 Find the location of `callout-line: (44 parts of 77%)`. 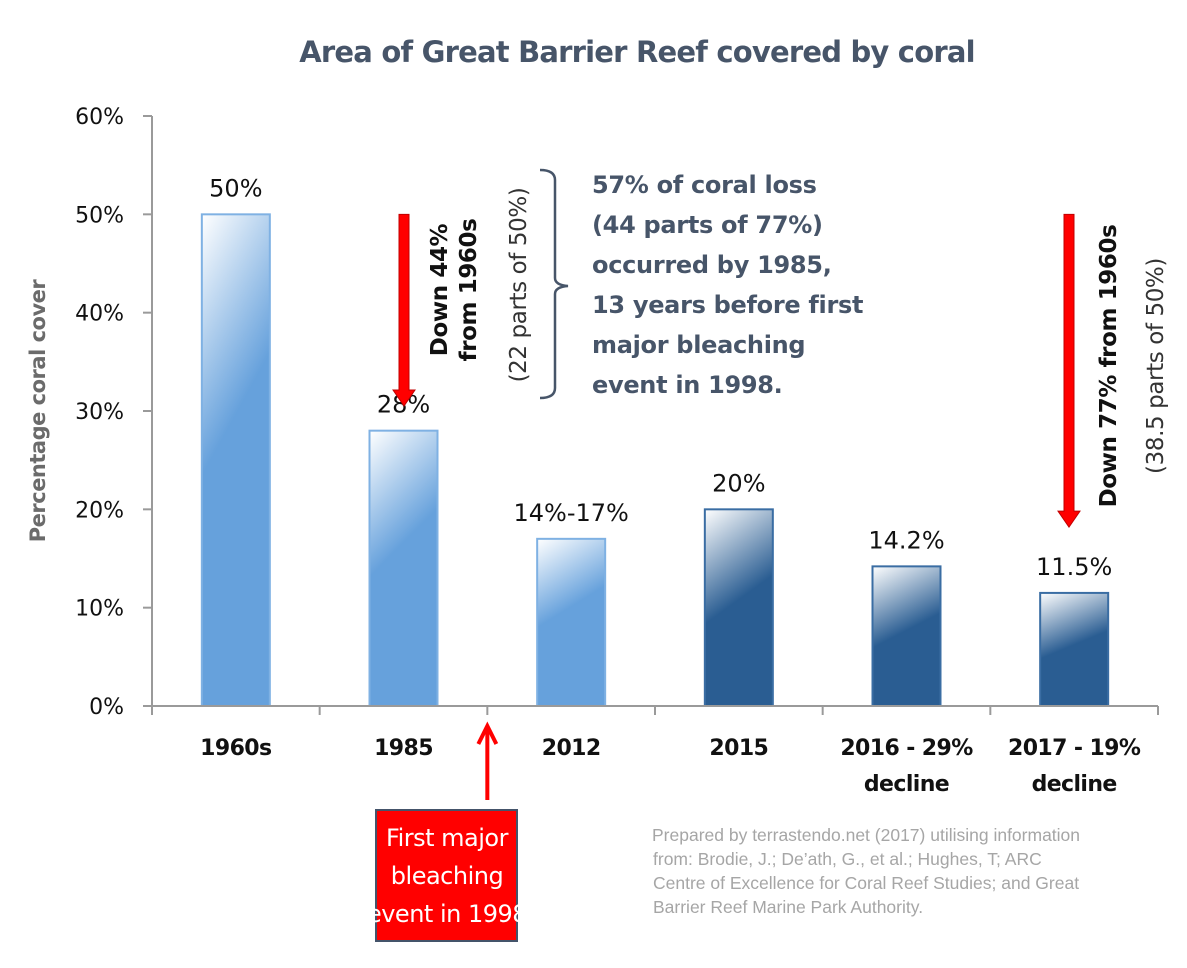

callout-line: (44 parts of 77%) is located at coordinates (707, 225).